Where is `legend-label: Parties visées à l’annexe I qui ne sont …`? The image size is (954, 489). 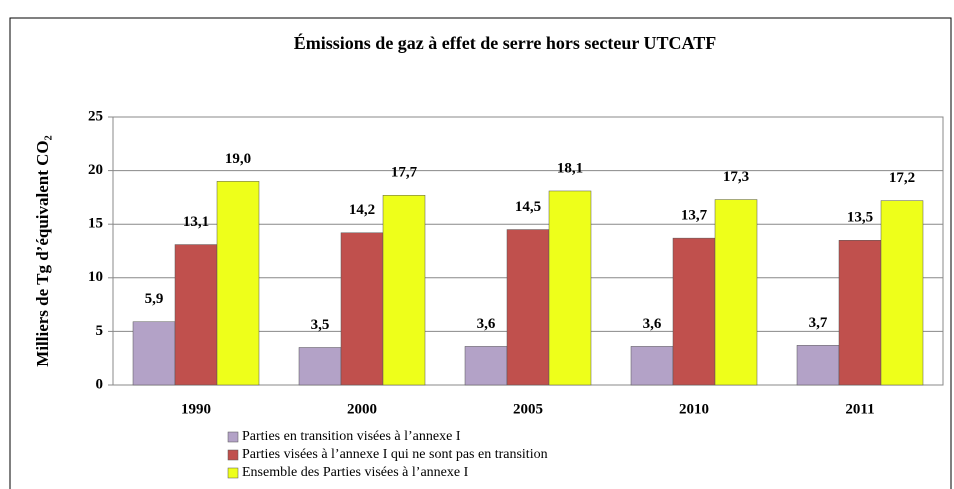 legend-label: Parties visées à l’annexe I qui ne sont … is located at coordinates (395, 454).